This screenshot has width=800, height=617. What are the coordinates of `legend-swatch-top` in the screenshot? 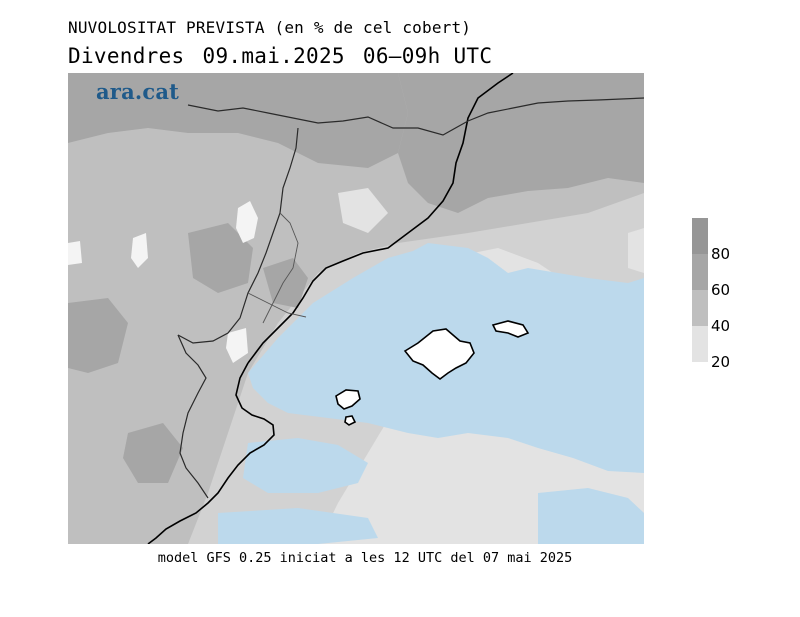 It's located at (700, 236).